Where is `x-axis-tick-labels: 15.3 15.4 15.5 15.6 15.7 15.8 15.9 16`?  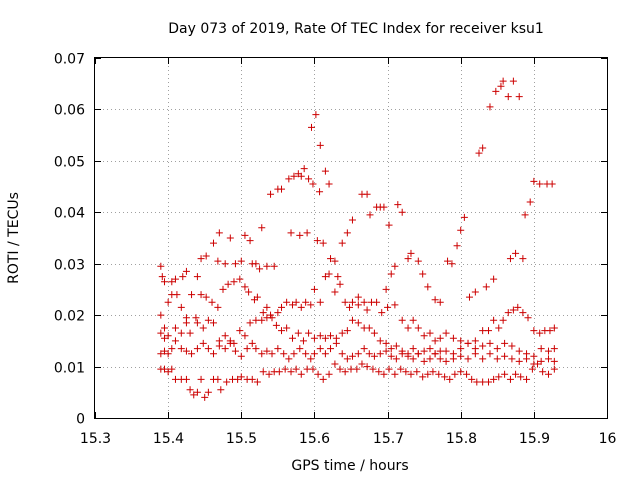
x-axis-tick-labels: 15.3 15.4 15.5 15.6 15.7 15.8 15.9 16 is located at coordinates (348, 439).